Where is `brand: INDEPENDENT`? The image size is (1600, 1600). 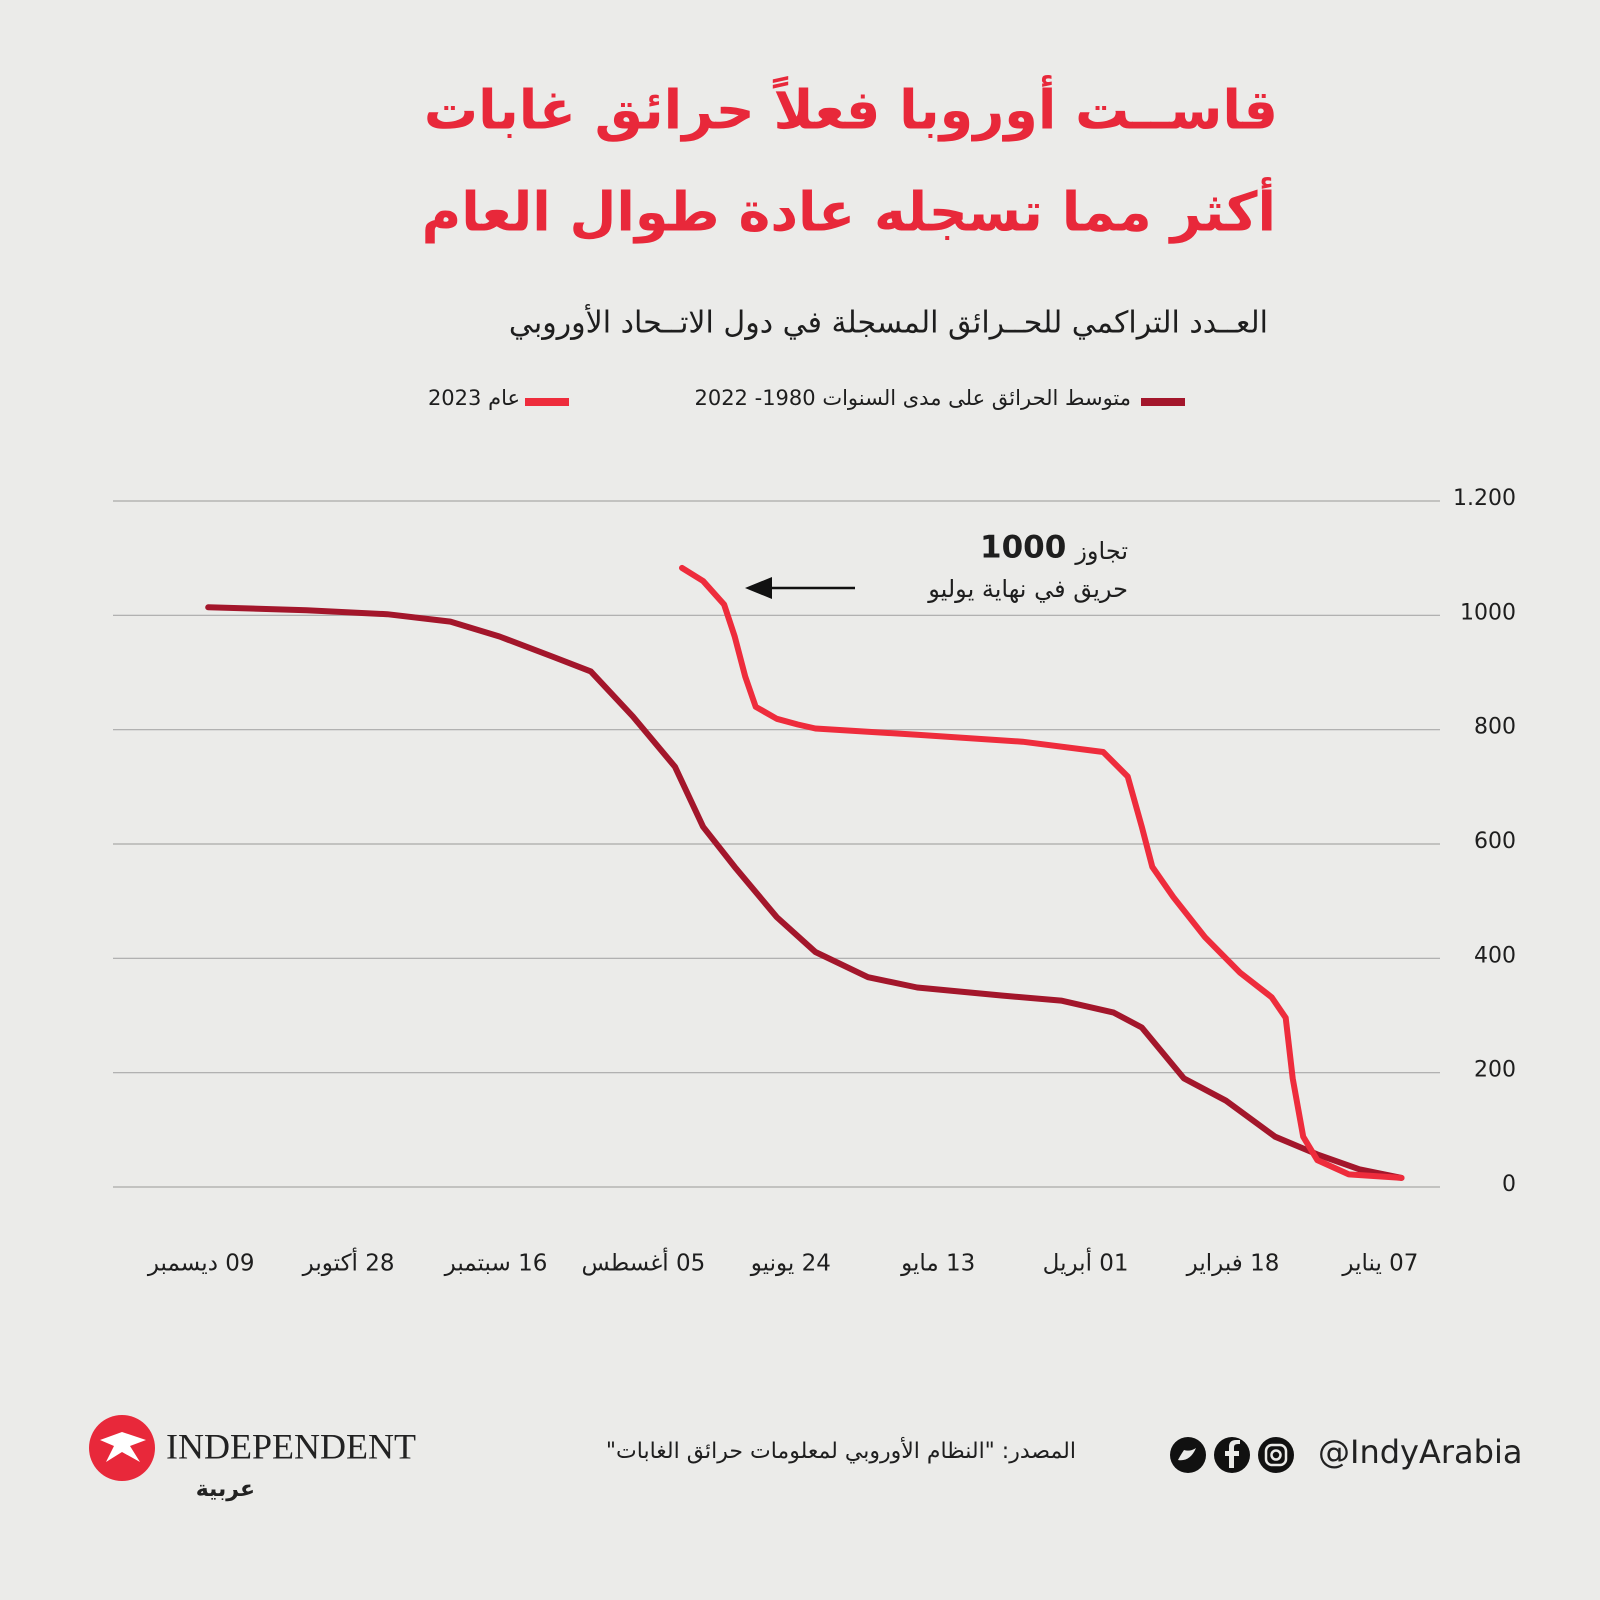
brand: INDEPENDENT is located at coordinates (291, 1446).